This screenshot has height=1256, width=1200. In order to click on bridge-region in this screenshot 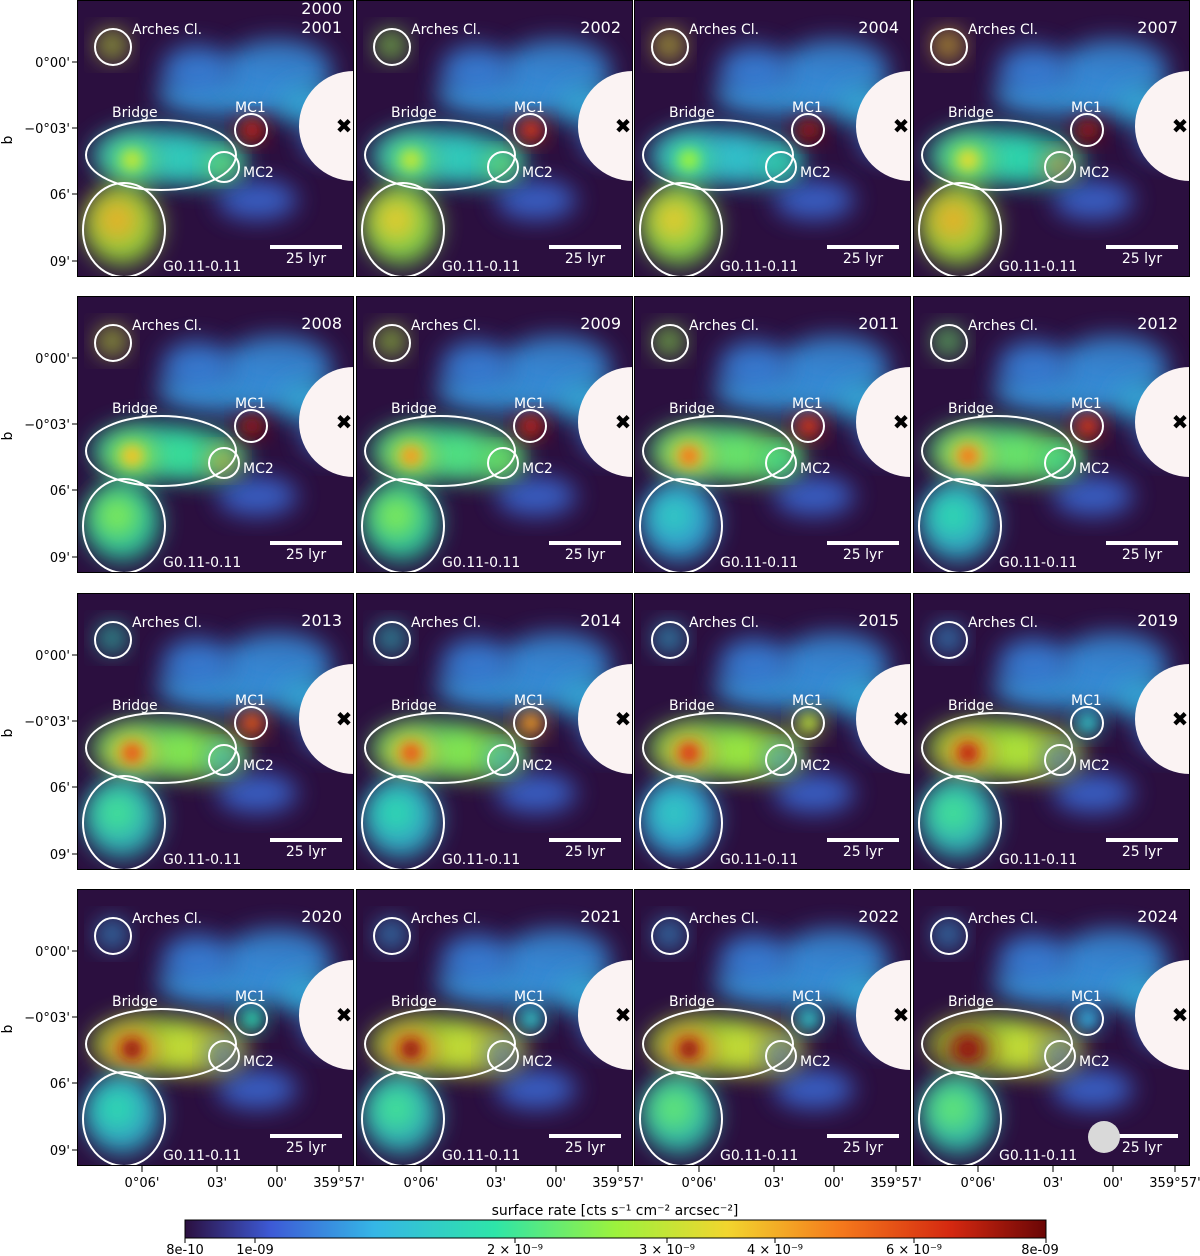, I will do `click(161, 748)`.